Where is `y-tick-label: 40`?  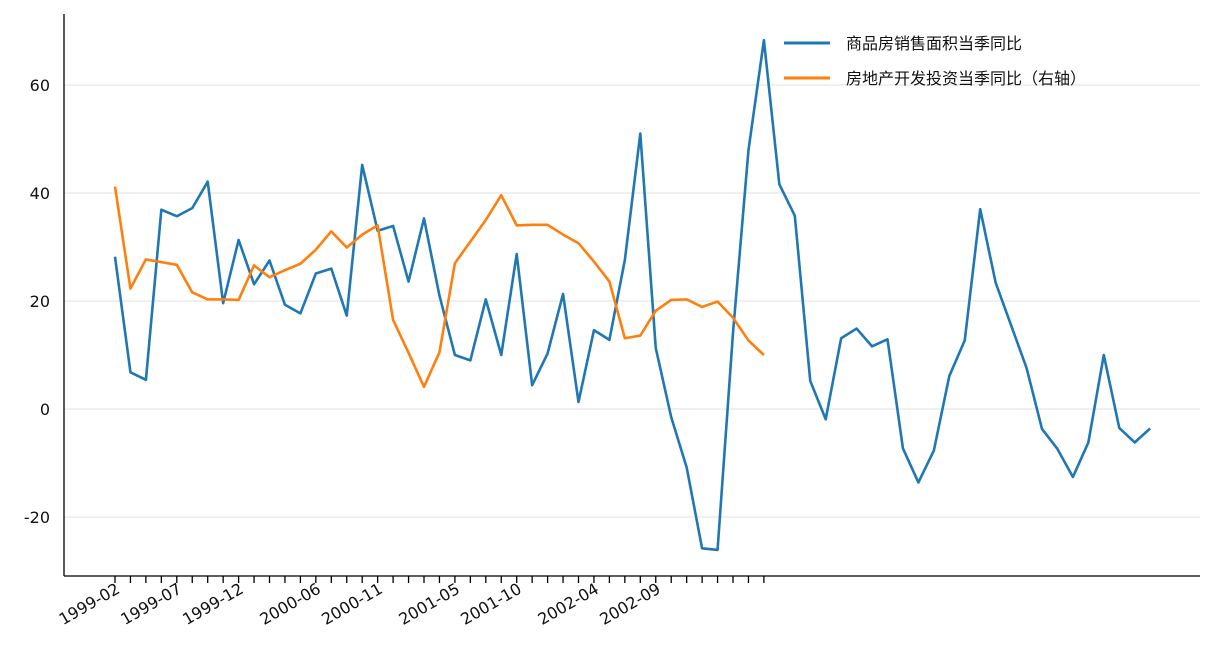 y-tick-label: 40 is located at coordinates (40, 193).